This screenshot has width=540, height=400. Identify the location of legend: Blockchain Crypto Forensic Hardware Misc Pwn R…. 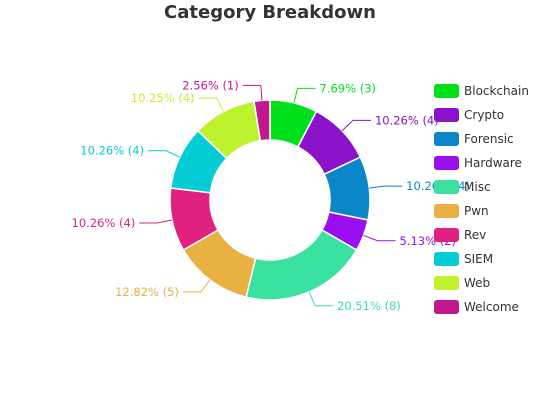
(481, 199).